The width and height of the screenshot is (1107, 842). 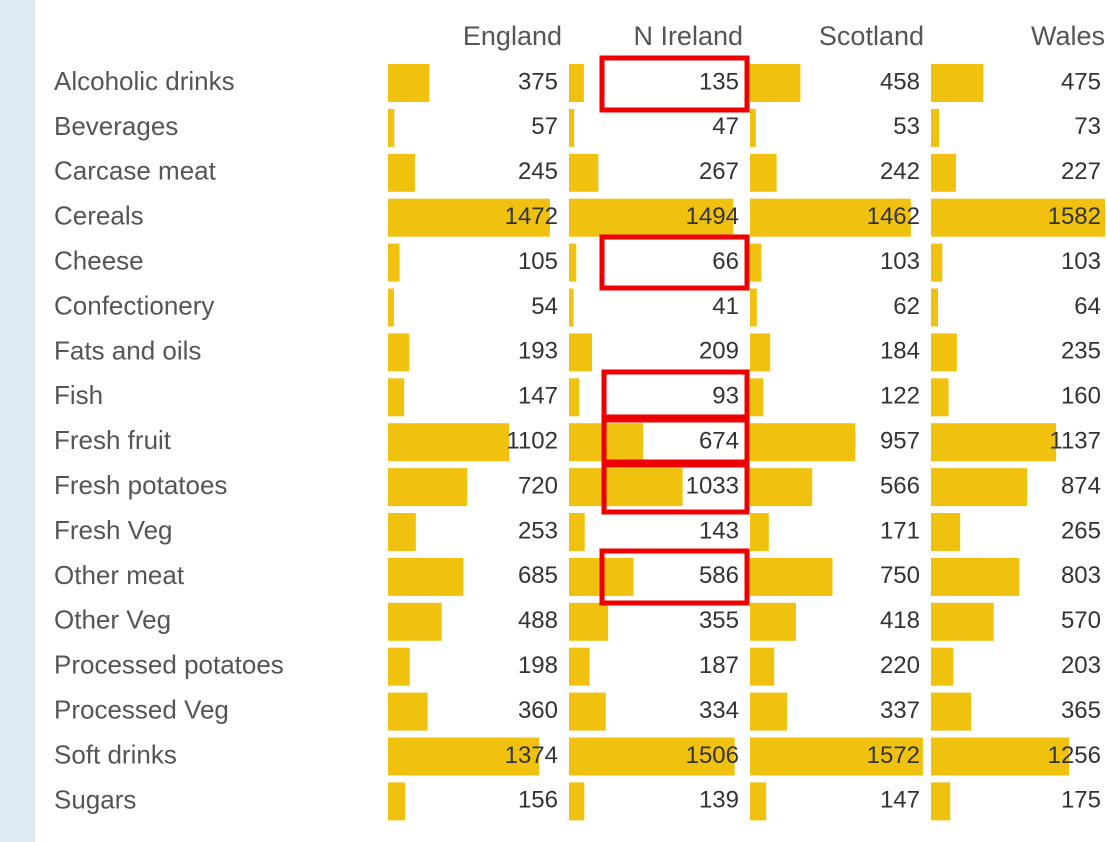 I want to click on cell-value: 265, so click(x=1081, y=530).